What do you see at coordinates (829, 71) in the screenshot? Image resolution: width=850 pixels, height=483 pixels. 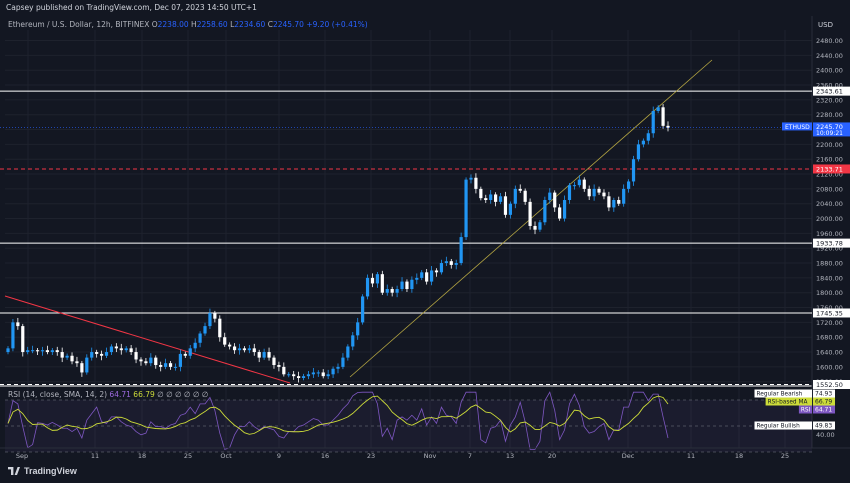 I see `price-tick-label: 2400.00` at bounding box center [829, 71].